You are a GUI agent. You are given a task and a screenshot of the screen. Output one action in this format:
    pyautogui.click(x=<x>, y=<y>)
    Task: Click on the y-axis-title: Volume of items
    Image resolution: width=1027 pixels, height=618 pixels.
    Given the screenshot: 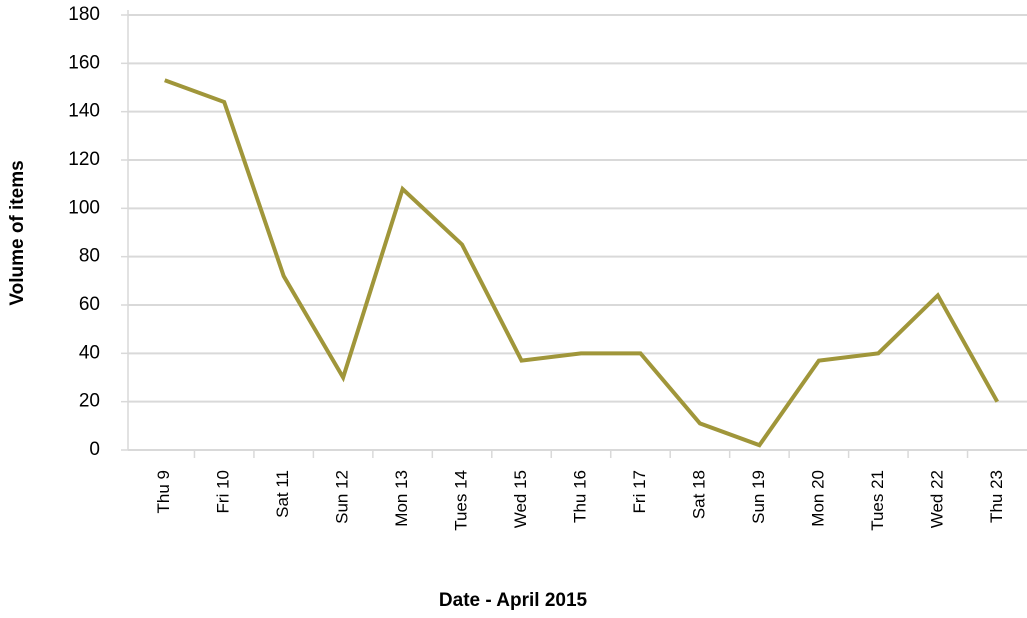 What is the action you would take?
    pyautogui.click(x=17, y=232)
    